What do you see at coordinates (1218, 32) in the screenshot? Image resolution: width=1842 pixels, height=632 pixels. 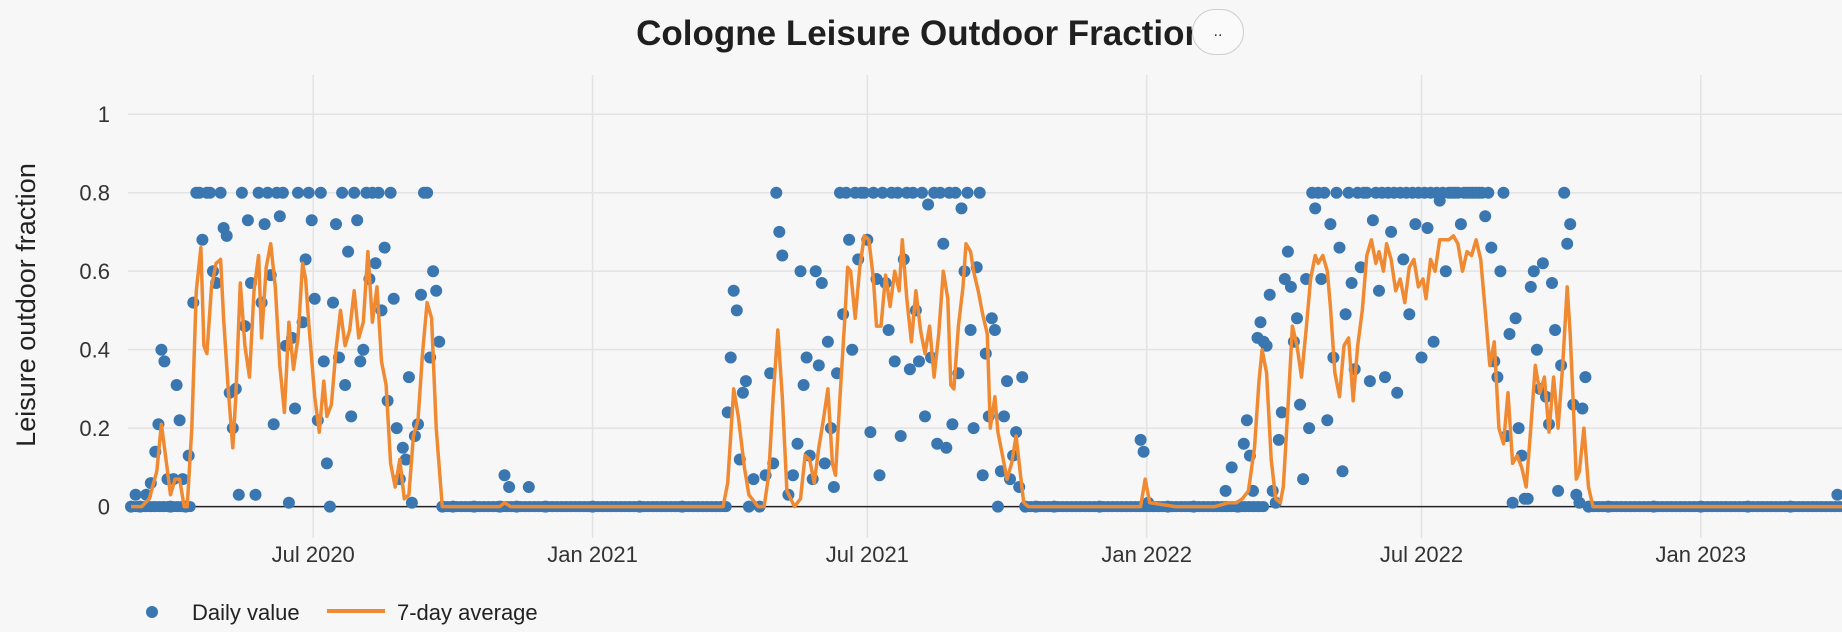 I see `chart-menu-button: ..` at bounding box center [1218, 32].